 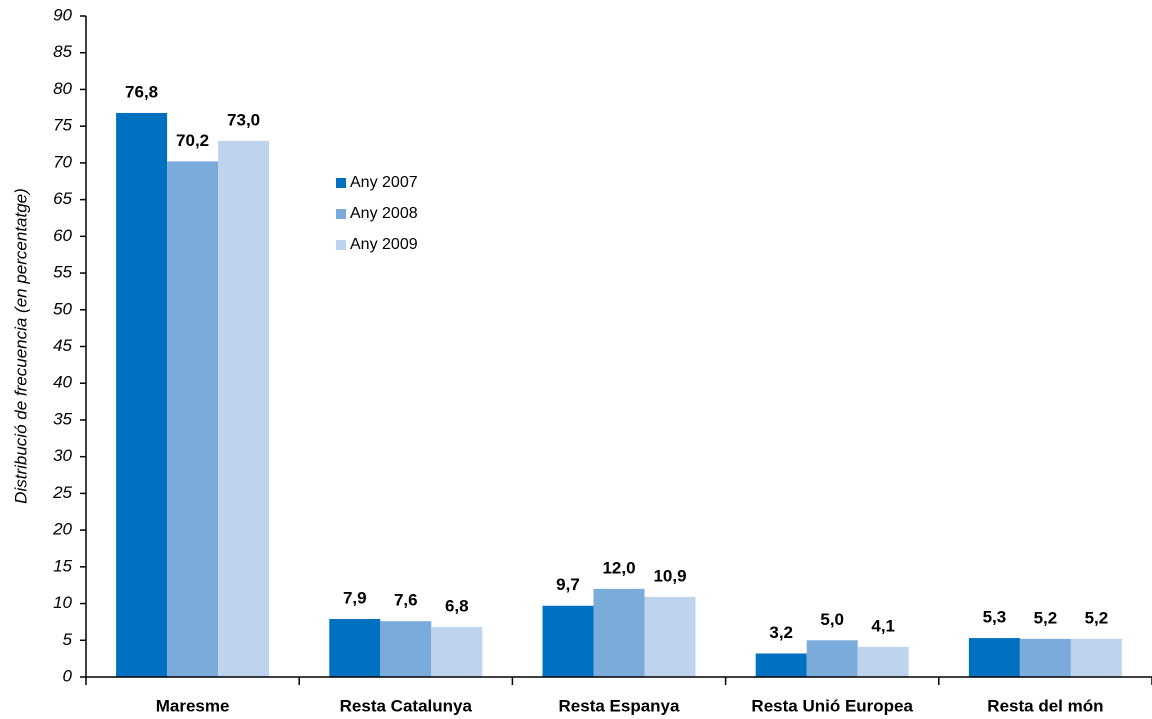 What do you see at coordinates (883, 625) in the screenshot?
I see `value-label: 4,1` at bounding box center [883, 625].